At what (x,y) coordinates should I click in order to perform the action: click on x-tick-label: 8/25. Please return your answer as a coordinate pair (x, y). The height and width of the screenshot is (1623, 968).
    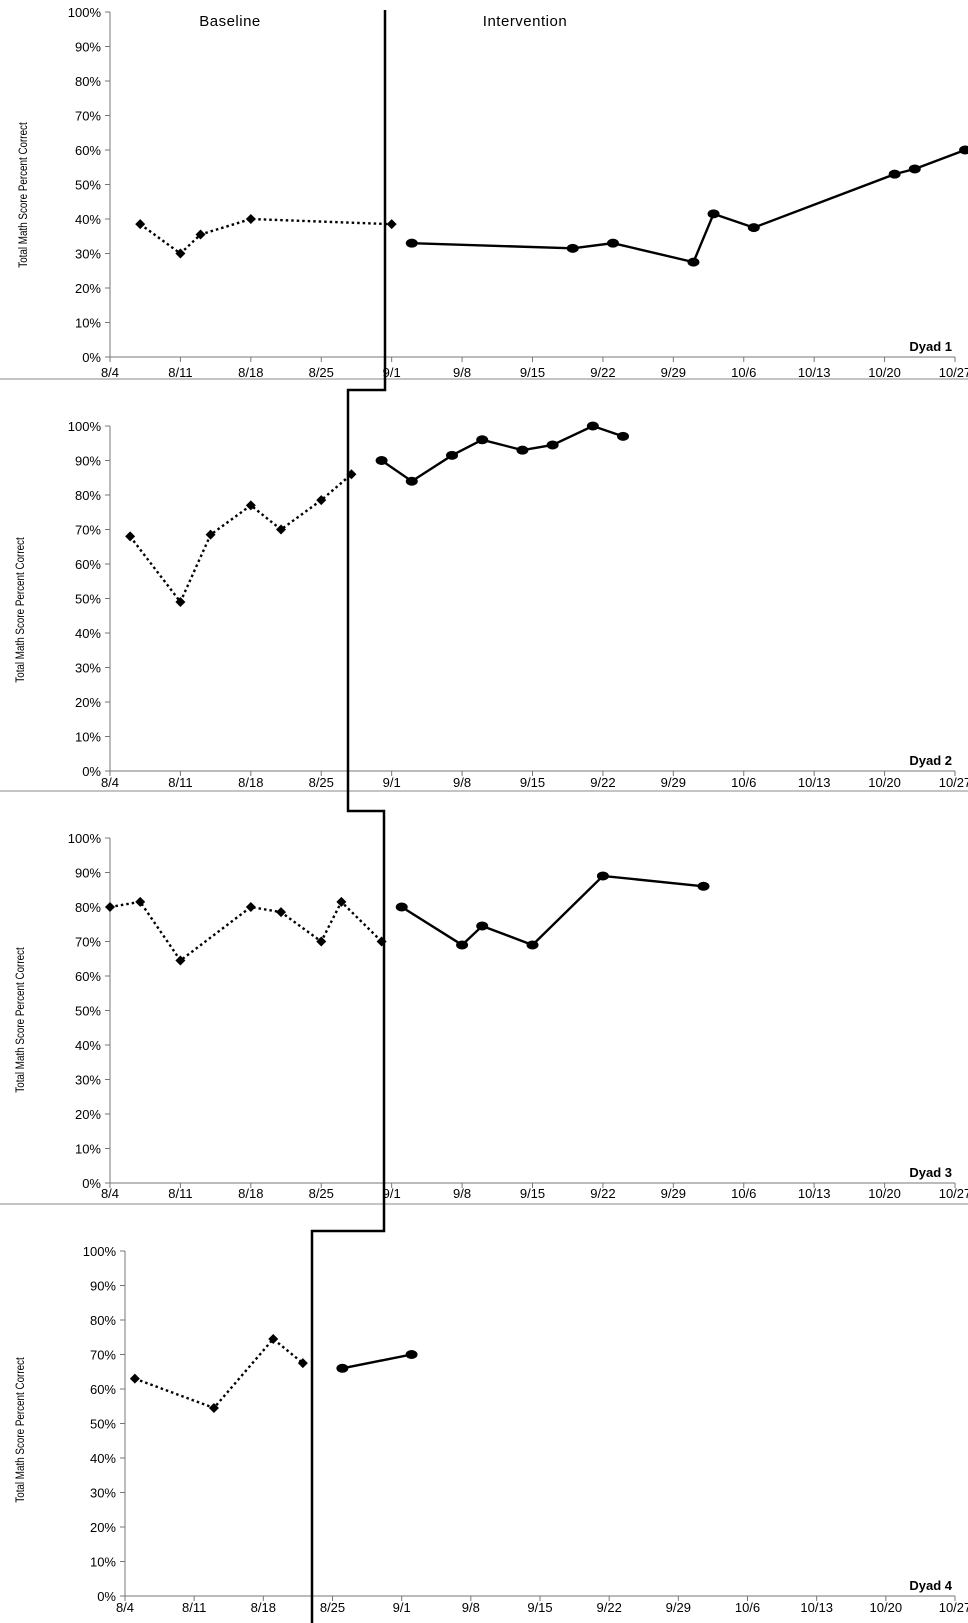
    Looking at the image, I should click on (332, 1607).